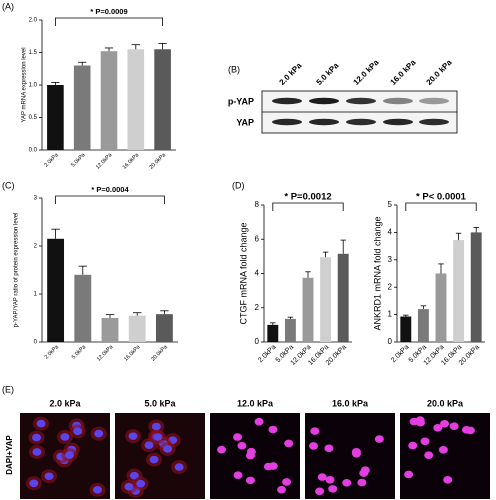  What do you see at coordinates (159, 353) in the screenshot?
I see `x-tick-label: 20.0kPa` at bounding box center [159, 353].